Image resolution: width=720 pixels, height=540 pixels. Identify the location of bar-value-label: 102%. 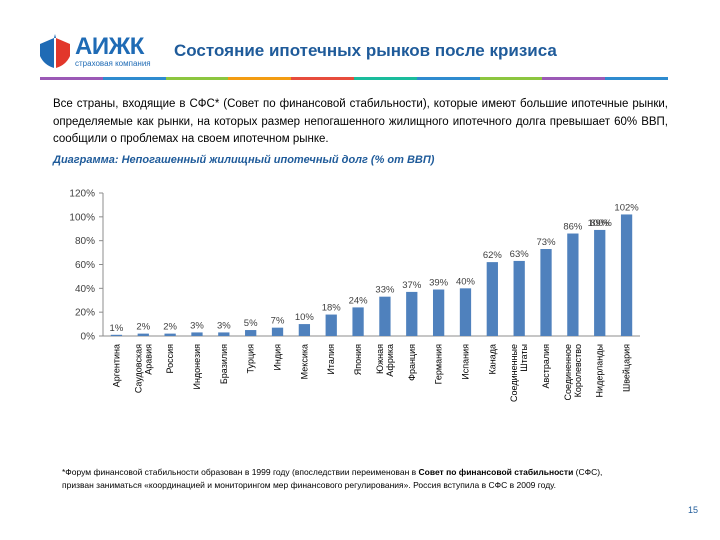
(626, 207).